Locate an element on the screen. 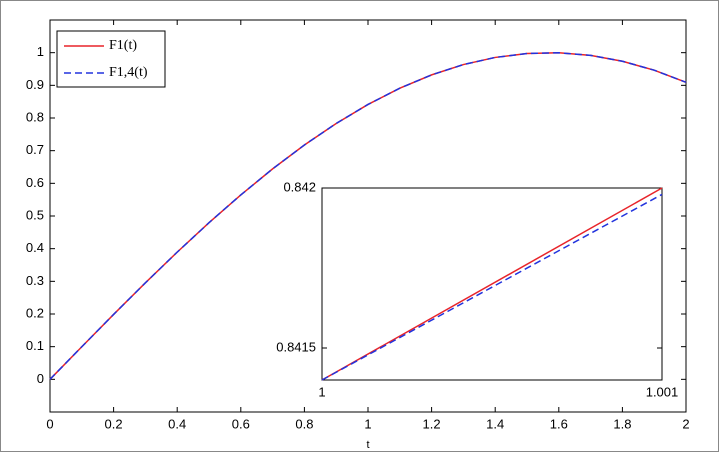 The width and height of the screenshot is (719, 452). legend-label: F1,4(t) is located at coordinates (128, 72).